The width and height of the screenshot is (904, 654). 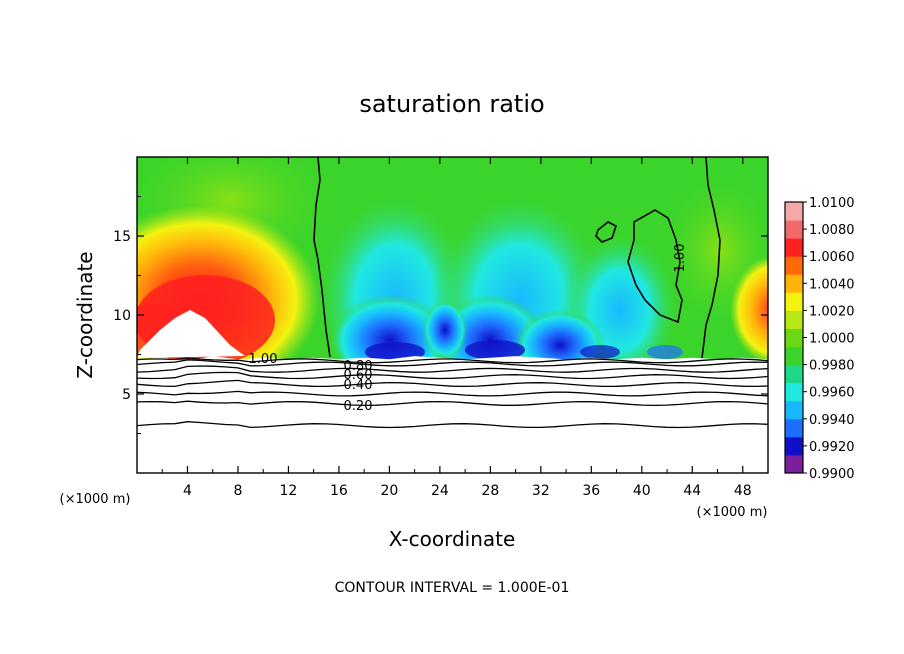 What do you see at coordinates (122, 237) in the screenshot?
I see `y-tick-label: 15` at bounding box center [122, 237].